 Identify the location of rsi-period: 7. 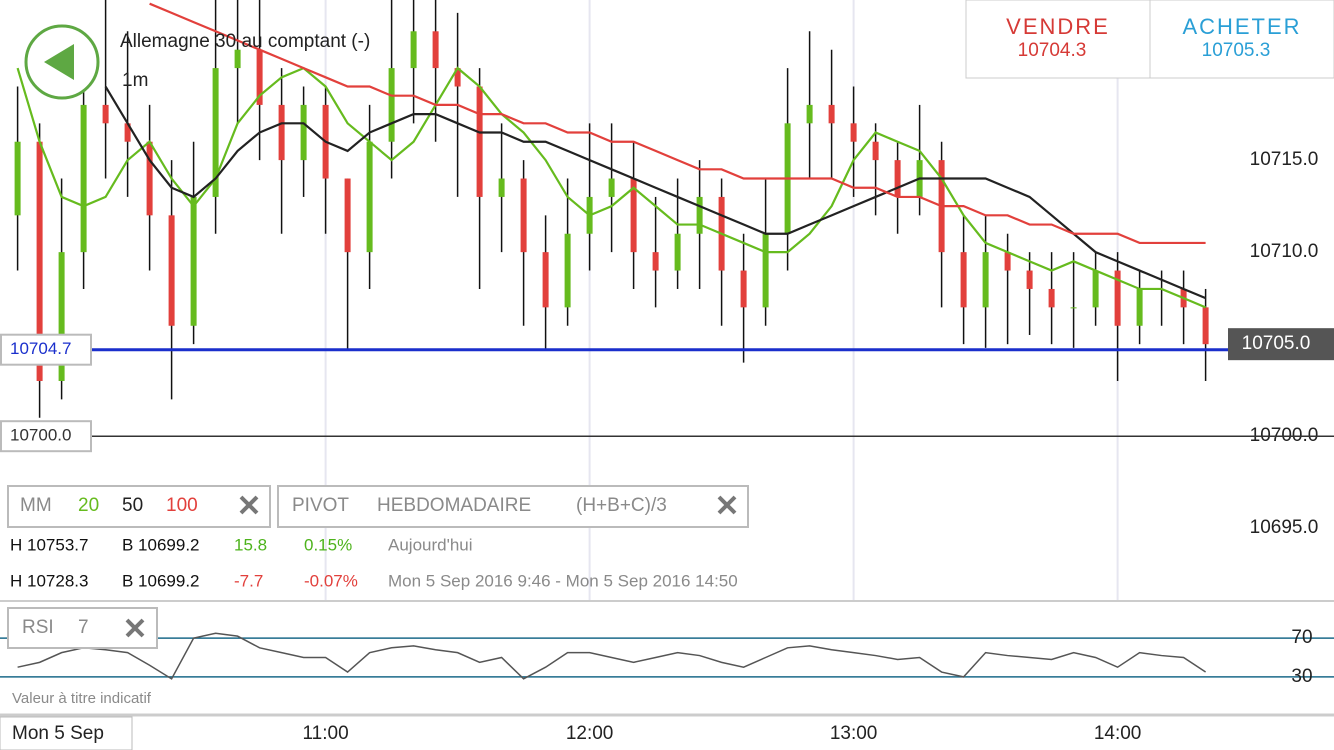
(83, 627).